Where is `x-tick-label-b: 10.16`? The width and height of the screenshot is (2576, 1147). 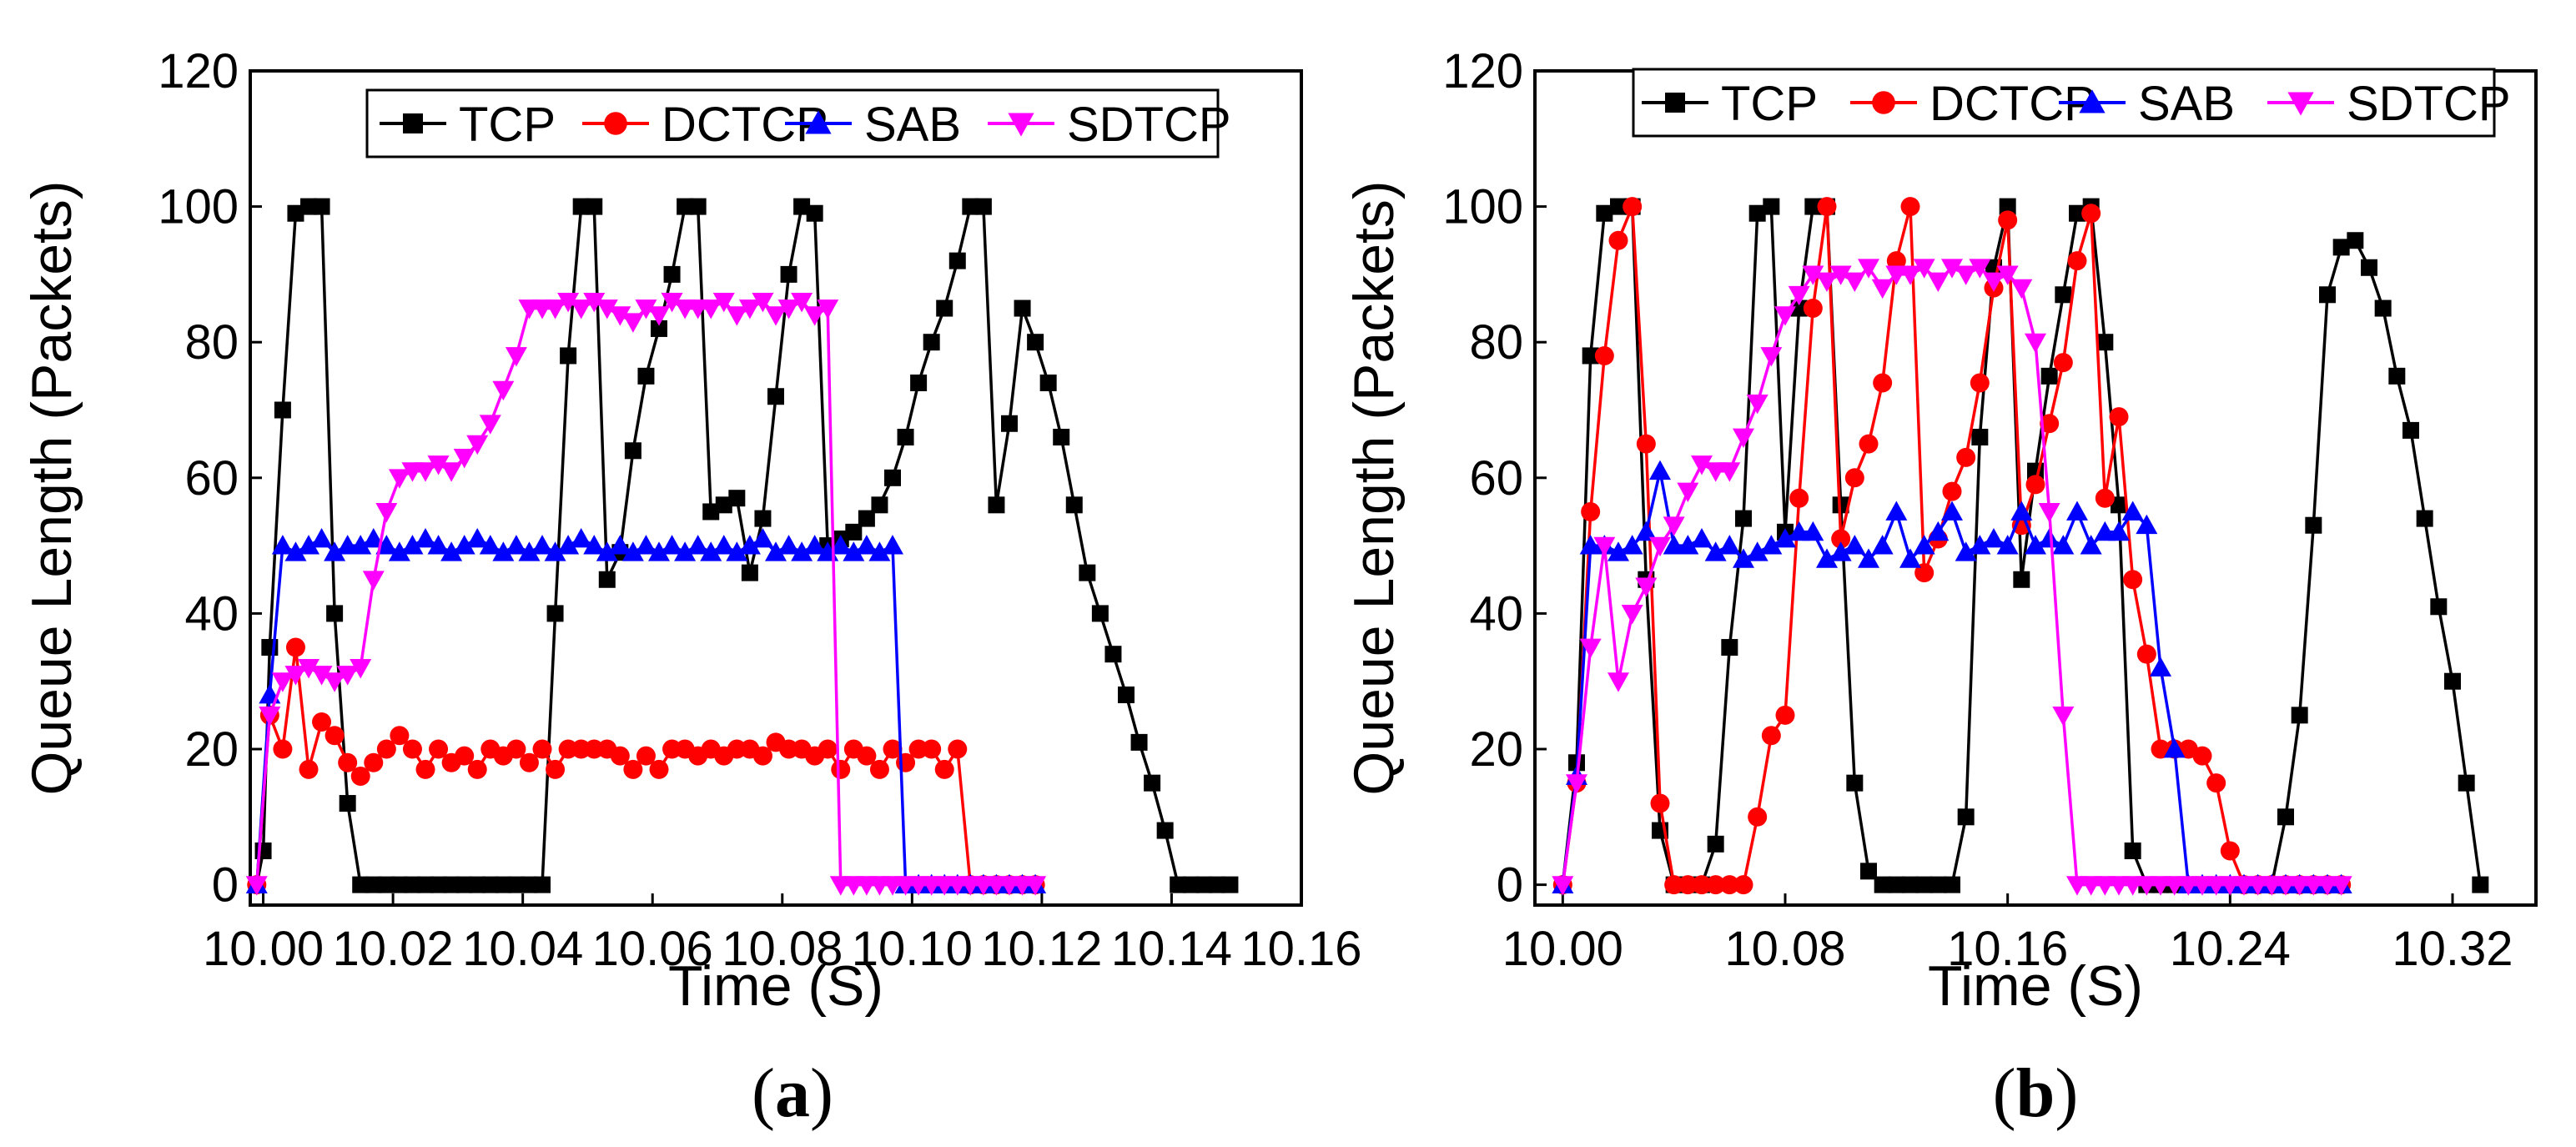
x-tick-label-b: 10.16 is located at coordinates (2007, 949).